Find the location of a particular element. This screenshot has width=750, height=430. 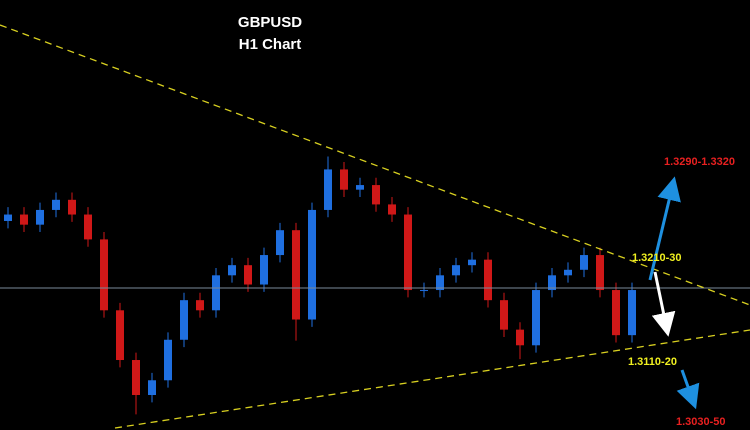

breakdown-arrow is located at coordinates (688, 389).